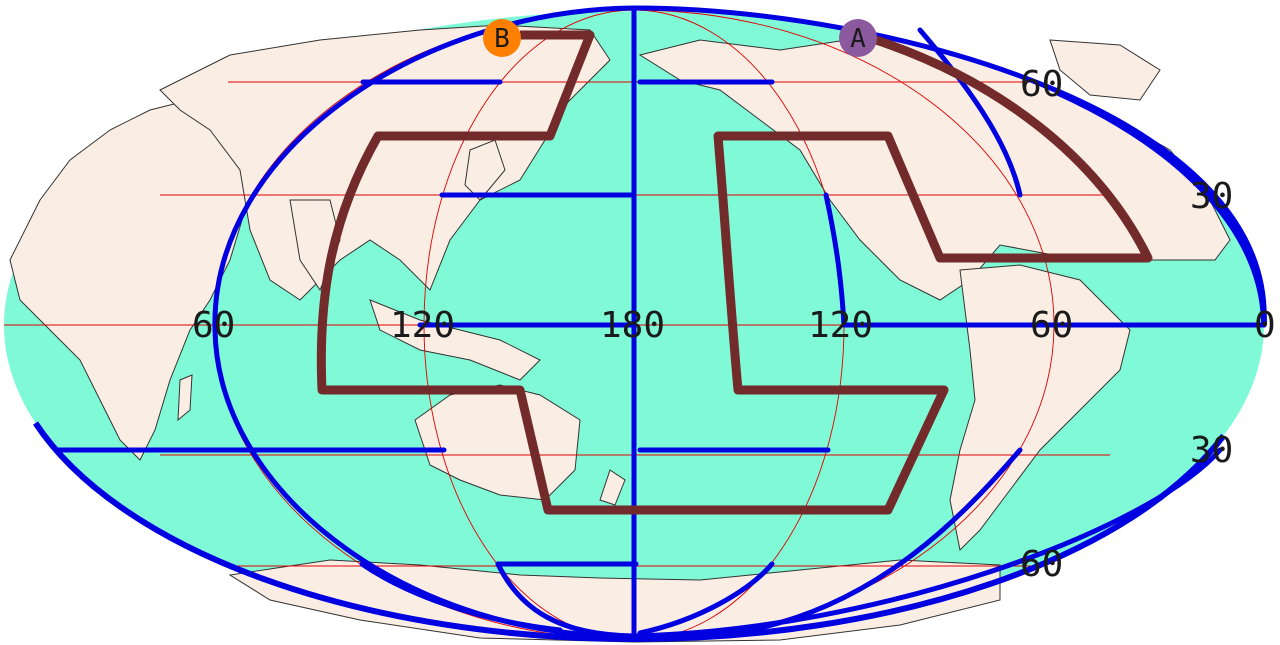  I want to click on marker-b-label: B, so click(502, 39).